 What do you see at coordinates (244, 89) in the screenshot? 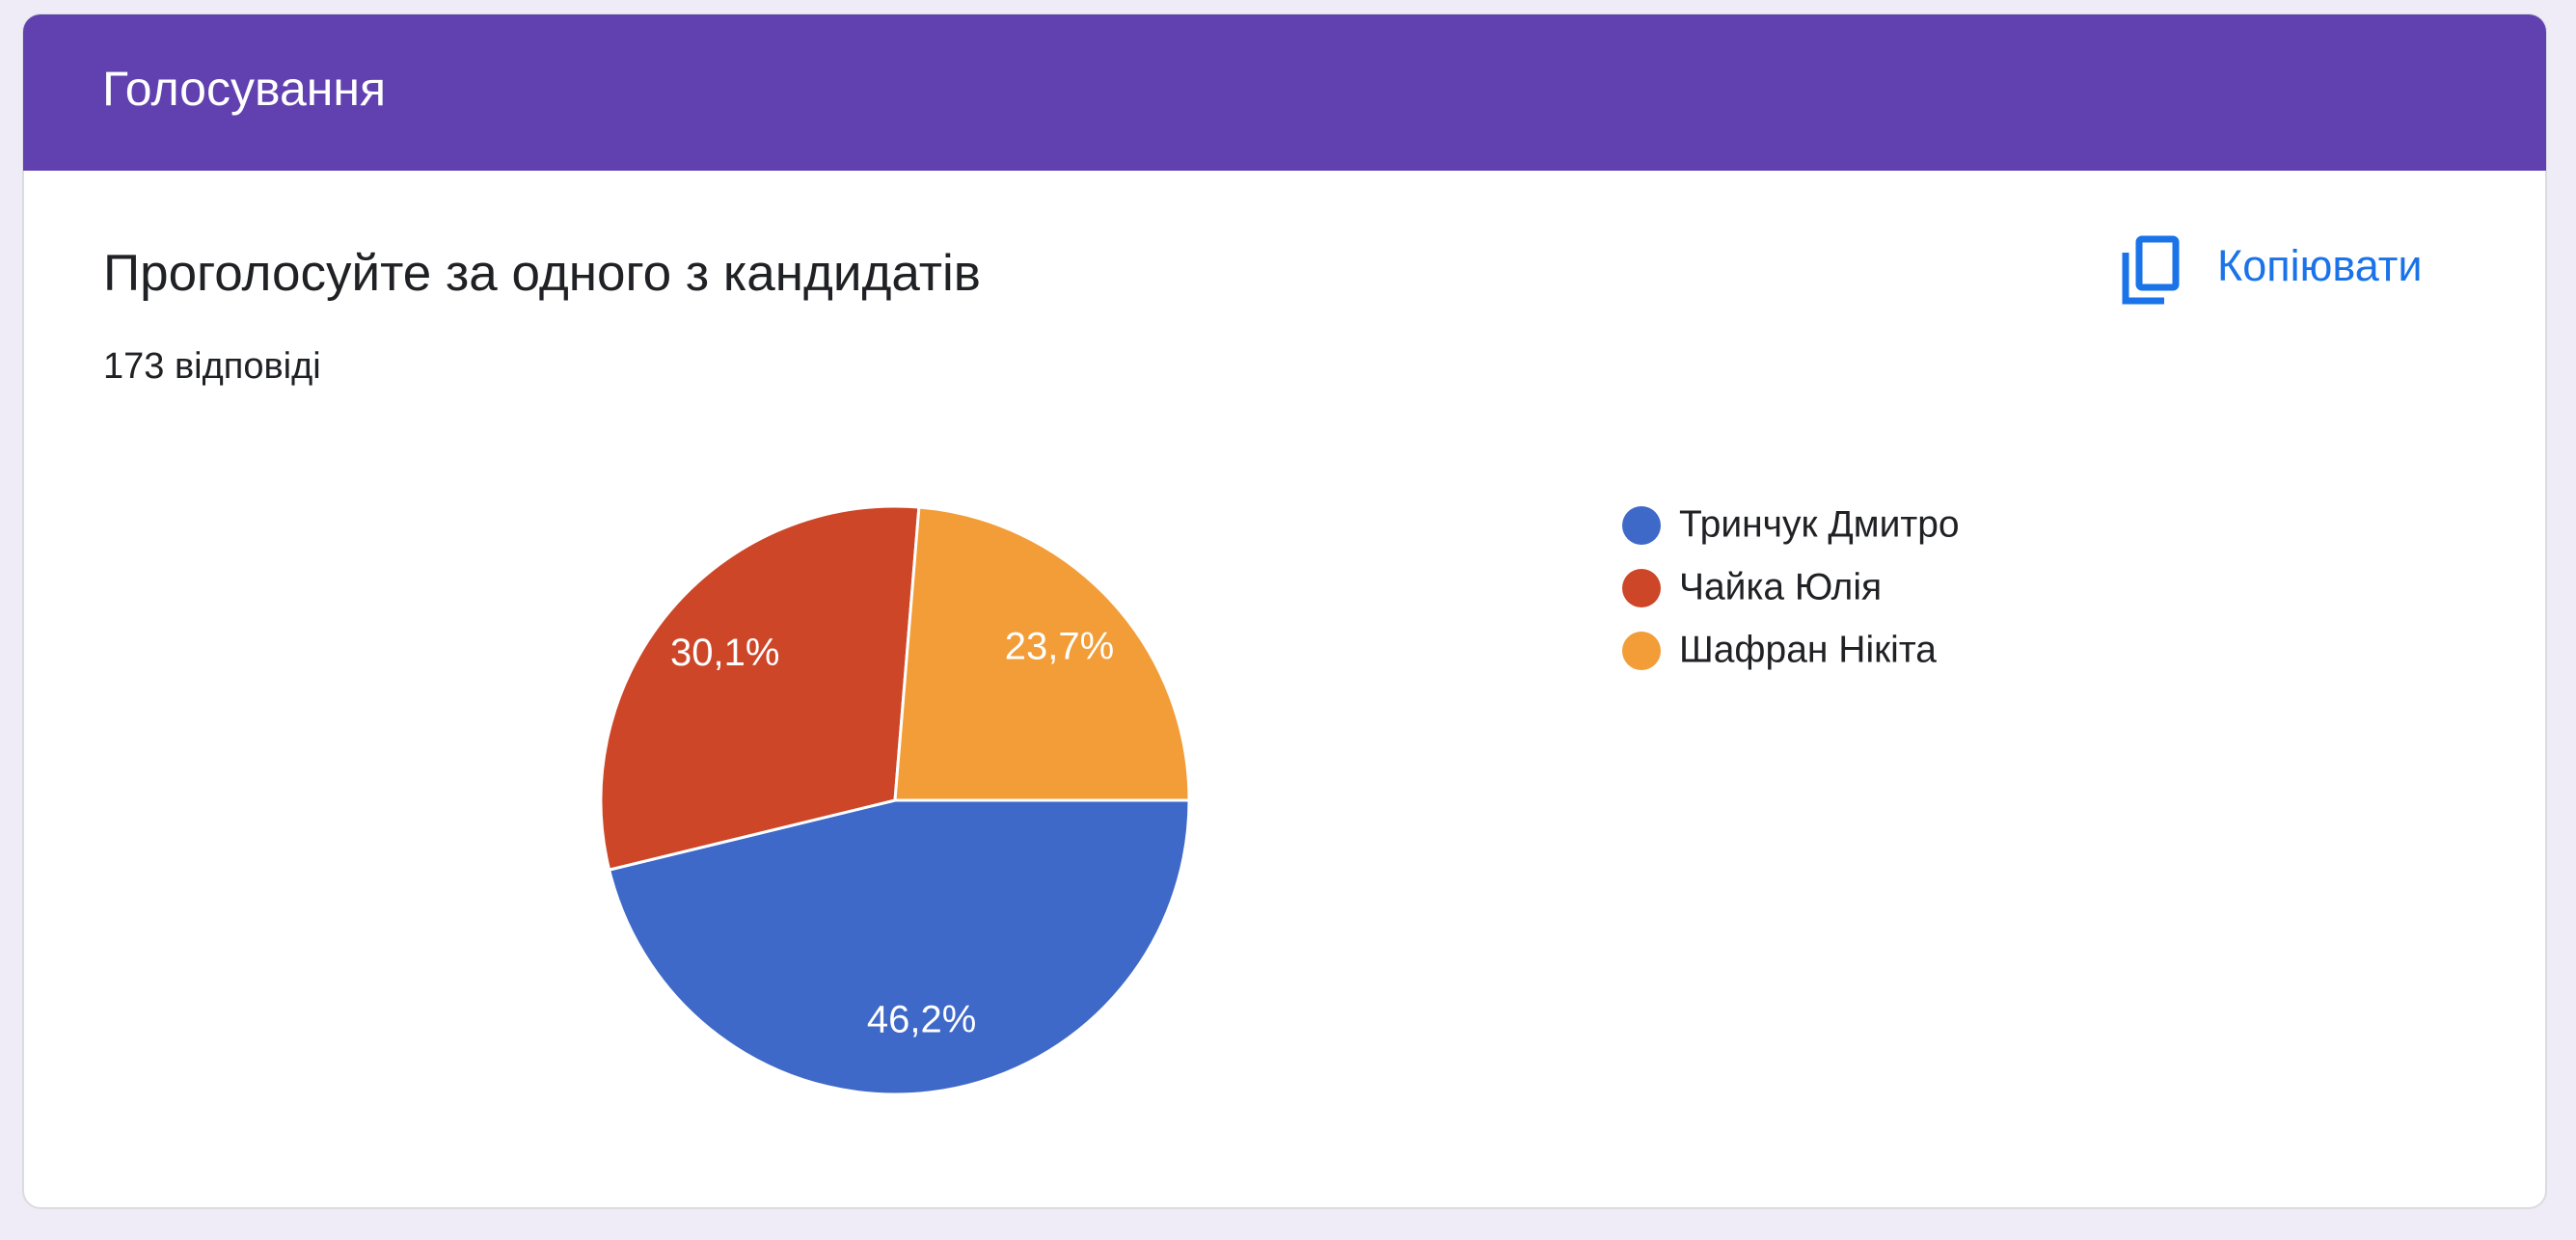
I see `header-title: Голосування` at bounding box center [244, 89].